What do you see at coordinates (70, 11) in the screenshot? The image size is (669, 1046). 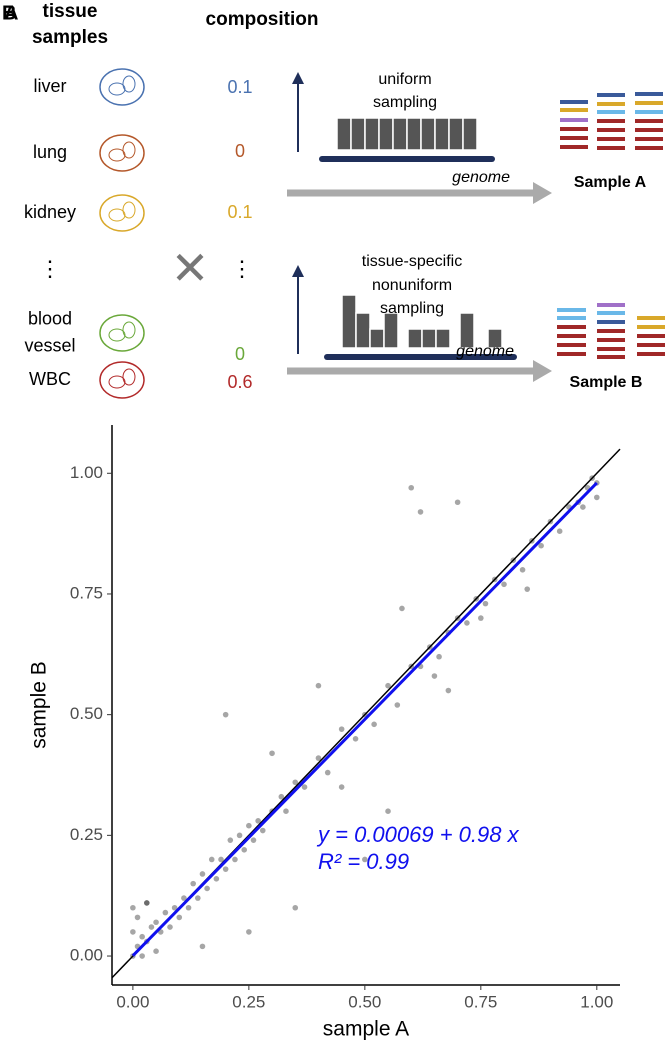 I see `header: tissue` at bounding box center [70, 11].